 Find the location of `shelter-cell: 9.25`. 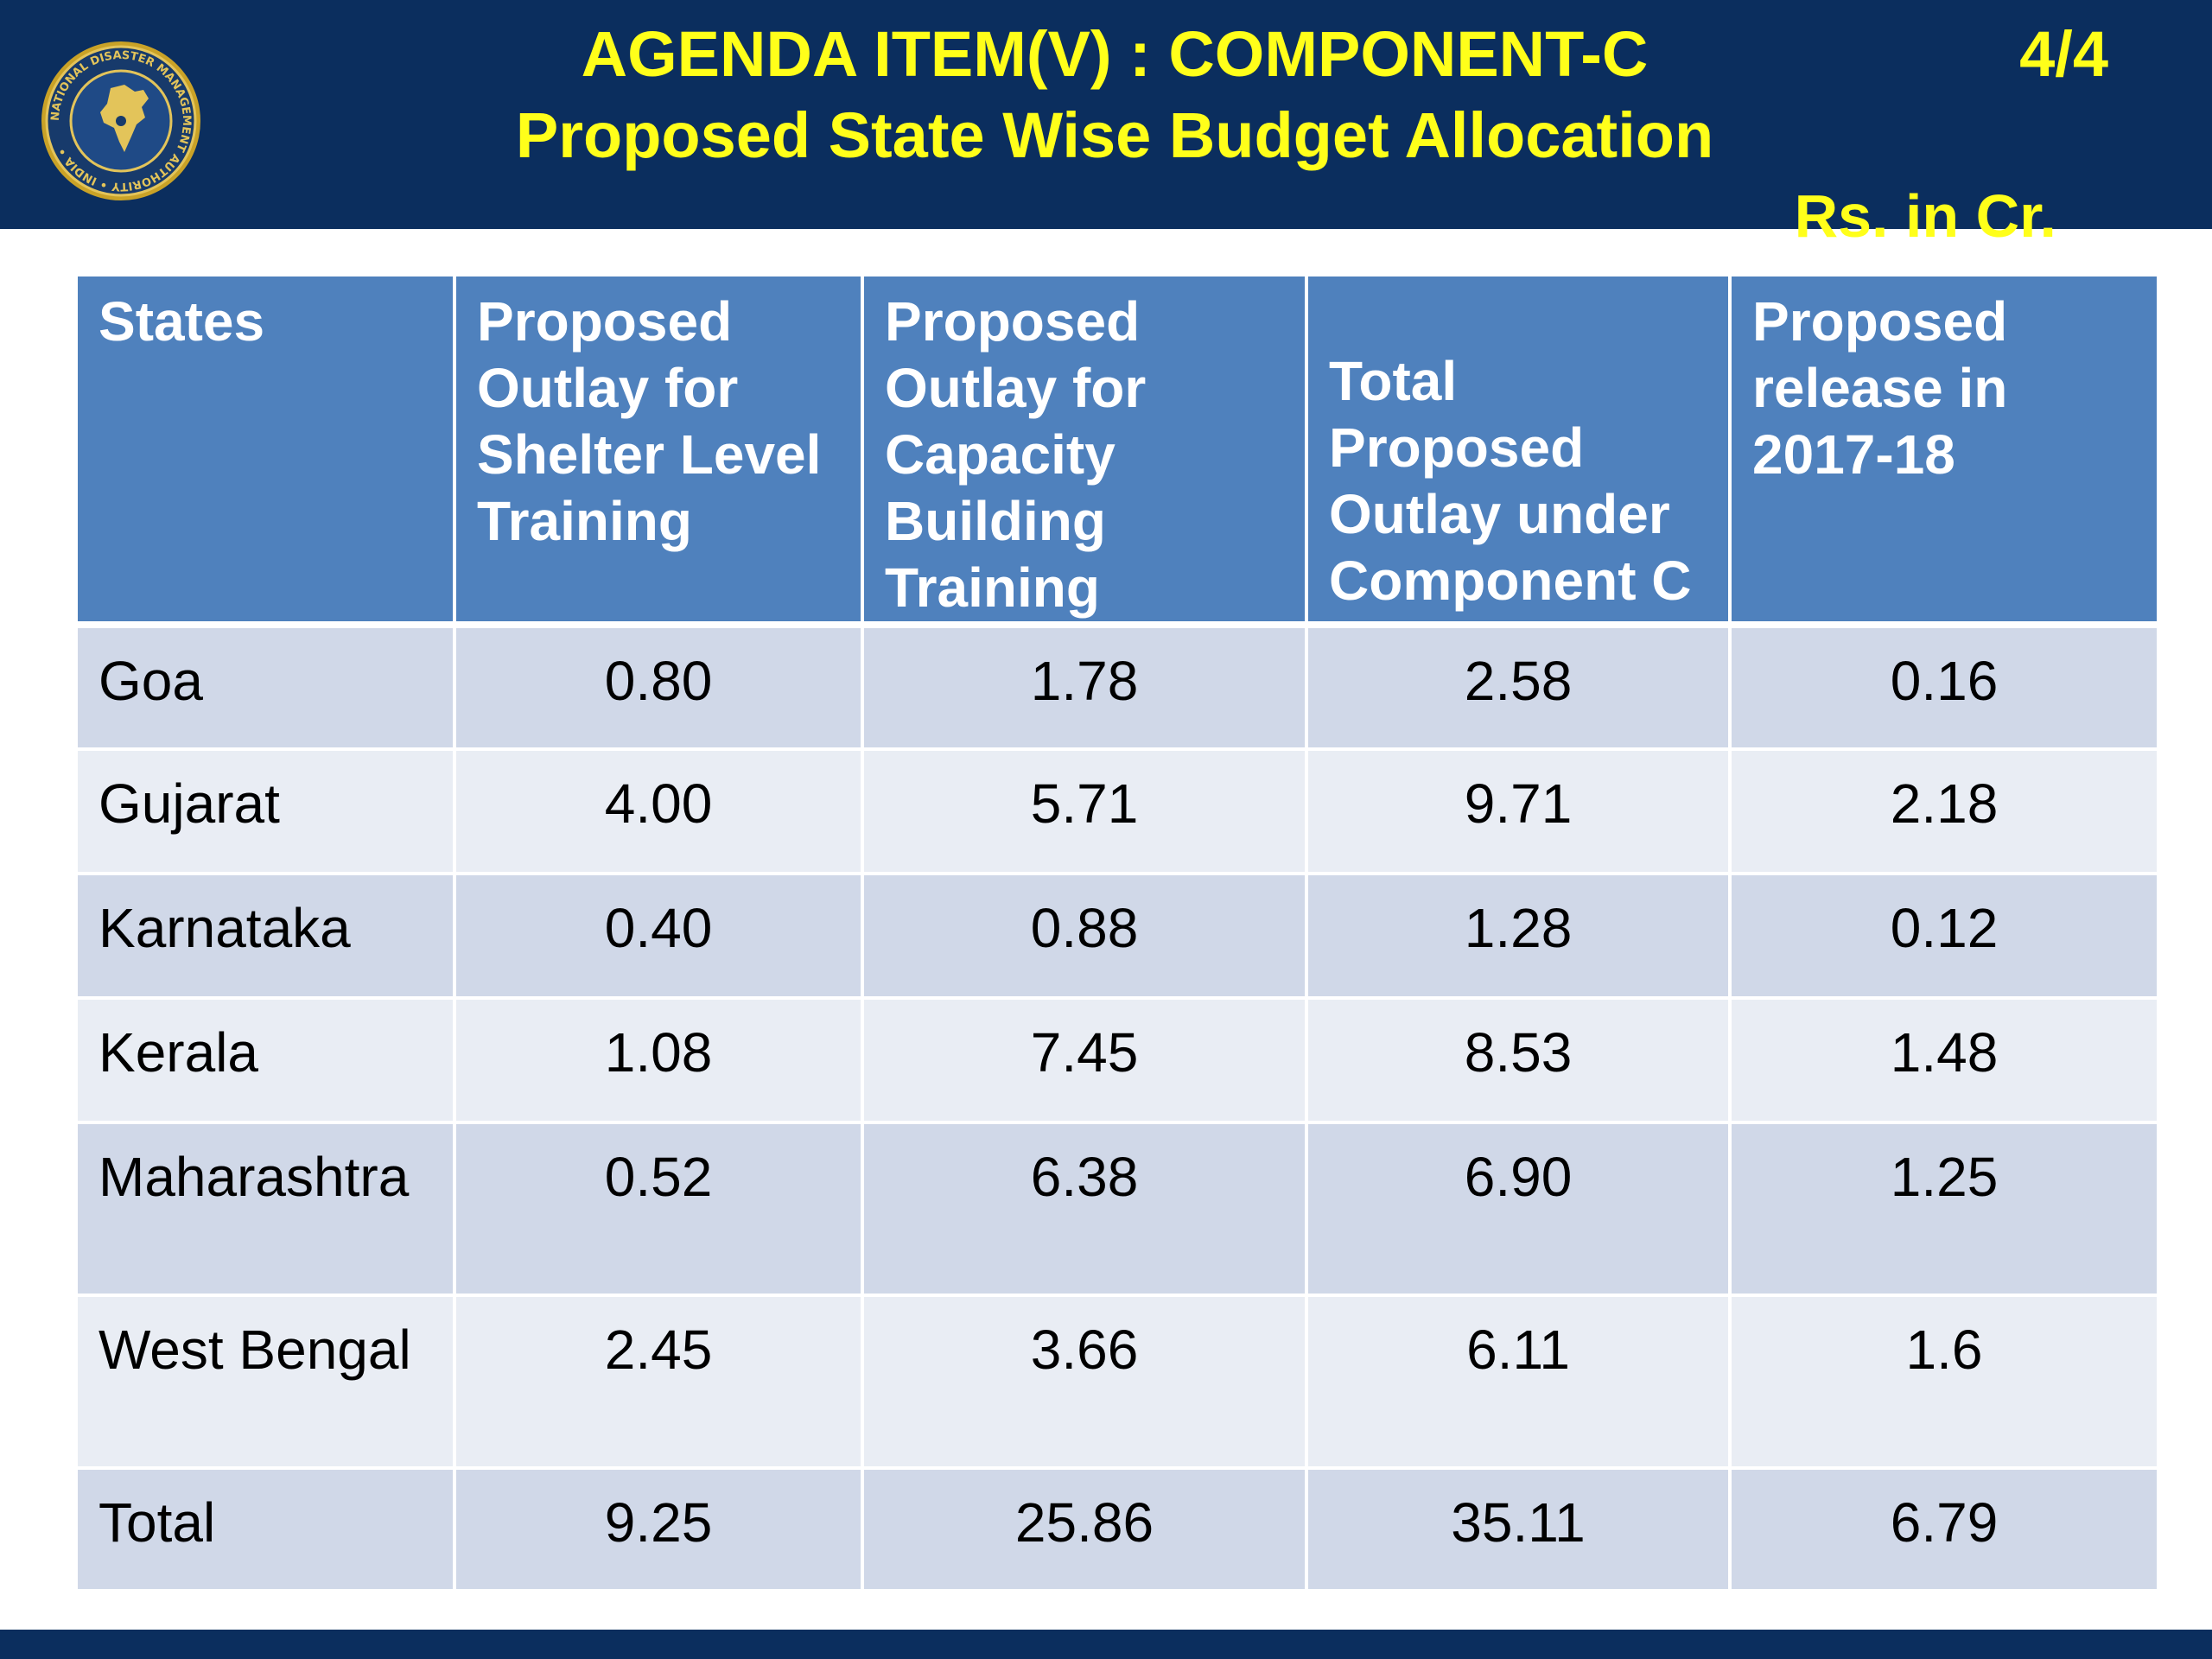

shelter-cell: 9.25 is located at coordinates (658, 1530).